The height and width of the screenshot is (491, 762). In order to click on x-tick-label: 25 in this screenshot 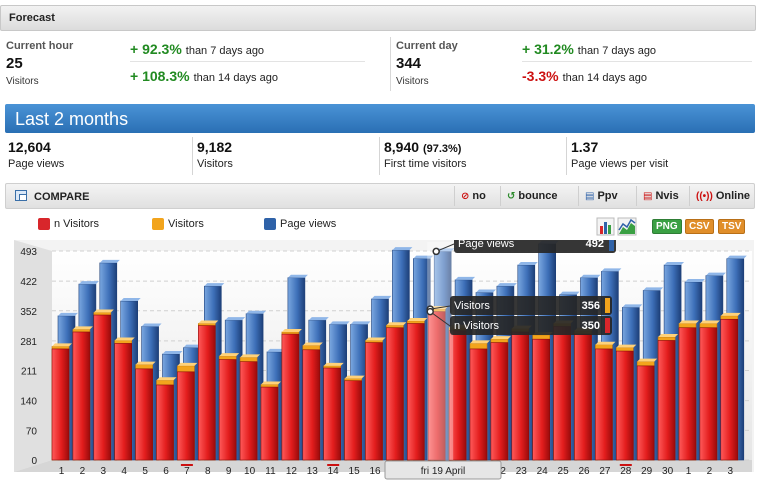, I will do `click(564, 471)`.